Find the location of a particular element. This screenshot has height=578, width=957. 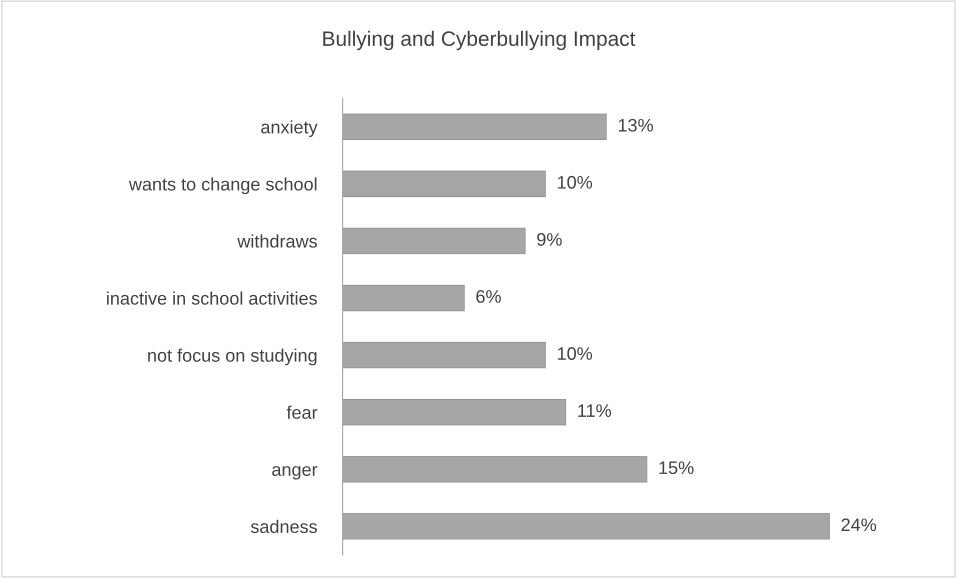

data-label: 6% is located at coordinates (488, 296).